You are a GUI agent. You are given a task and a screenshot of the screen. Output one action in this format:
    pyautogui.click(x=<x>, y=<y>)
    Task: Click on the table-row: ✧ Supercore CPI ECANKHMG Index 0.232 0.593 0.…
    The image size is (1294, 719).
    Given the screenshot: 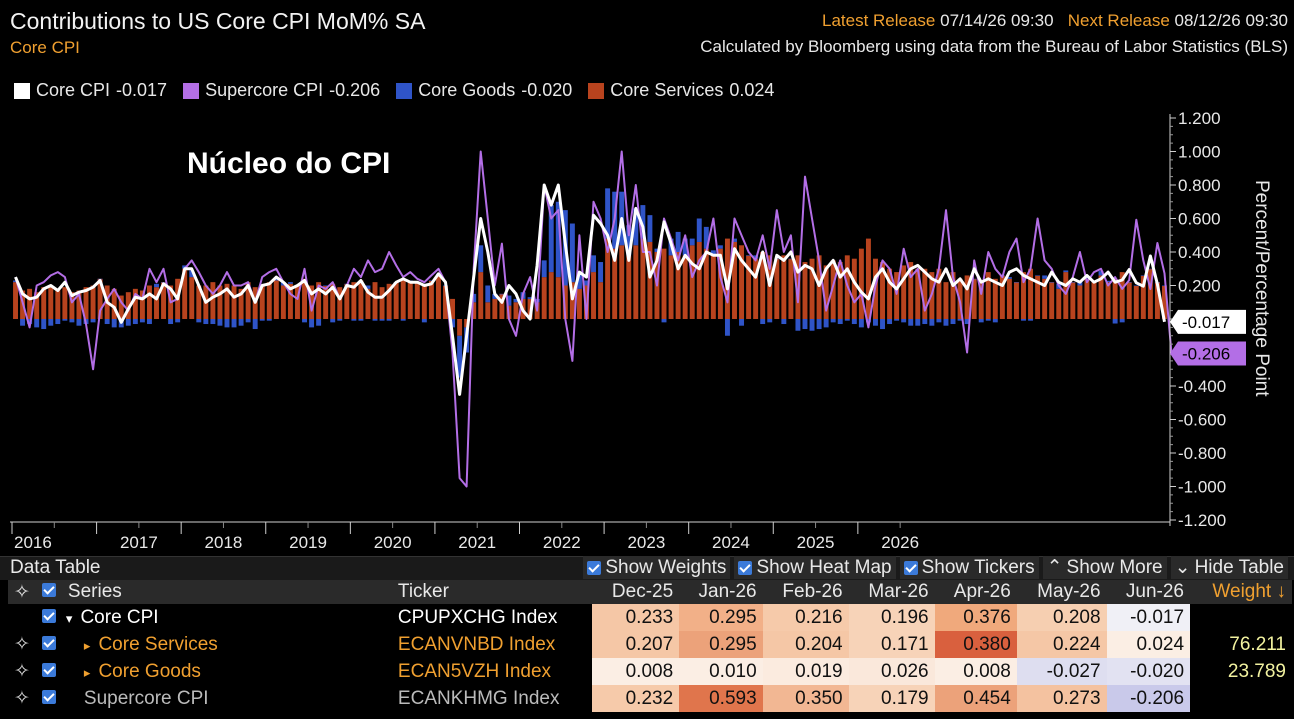 What is the action you would take?
    pyautogui.click(x=650, y=698)
    